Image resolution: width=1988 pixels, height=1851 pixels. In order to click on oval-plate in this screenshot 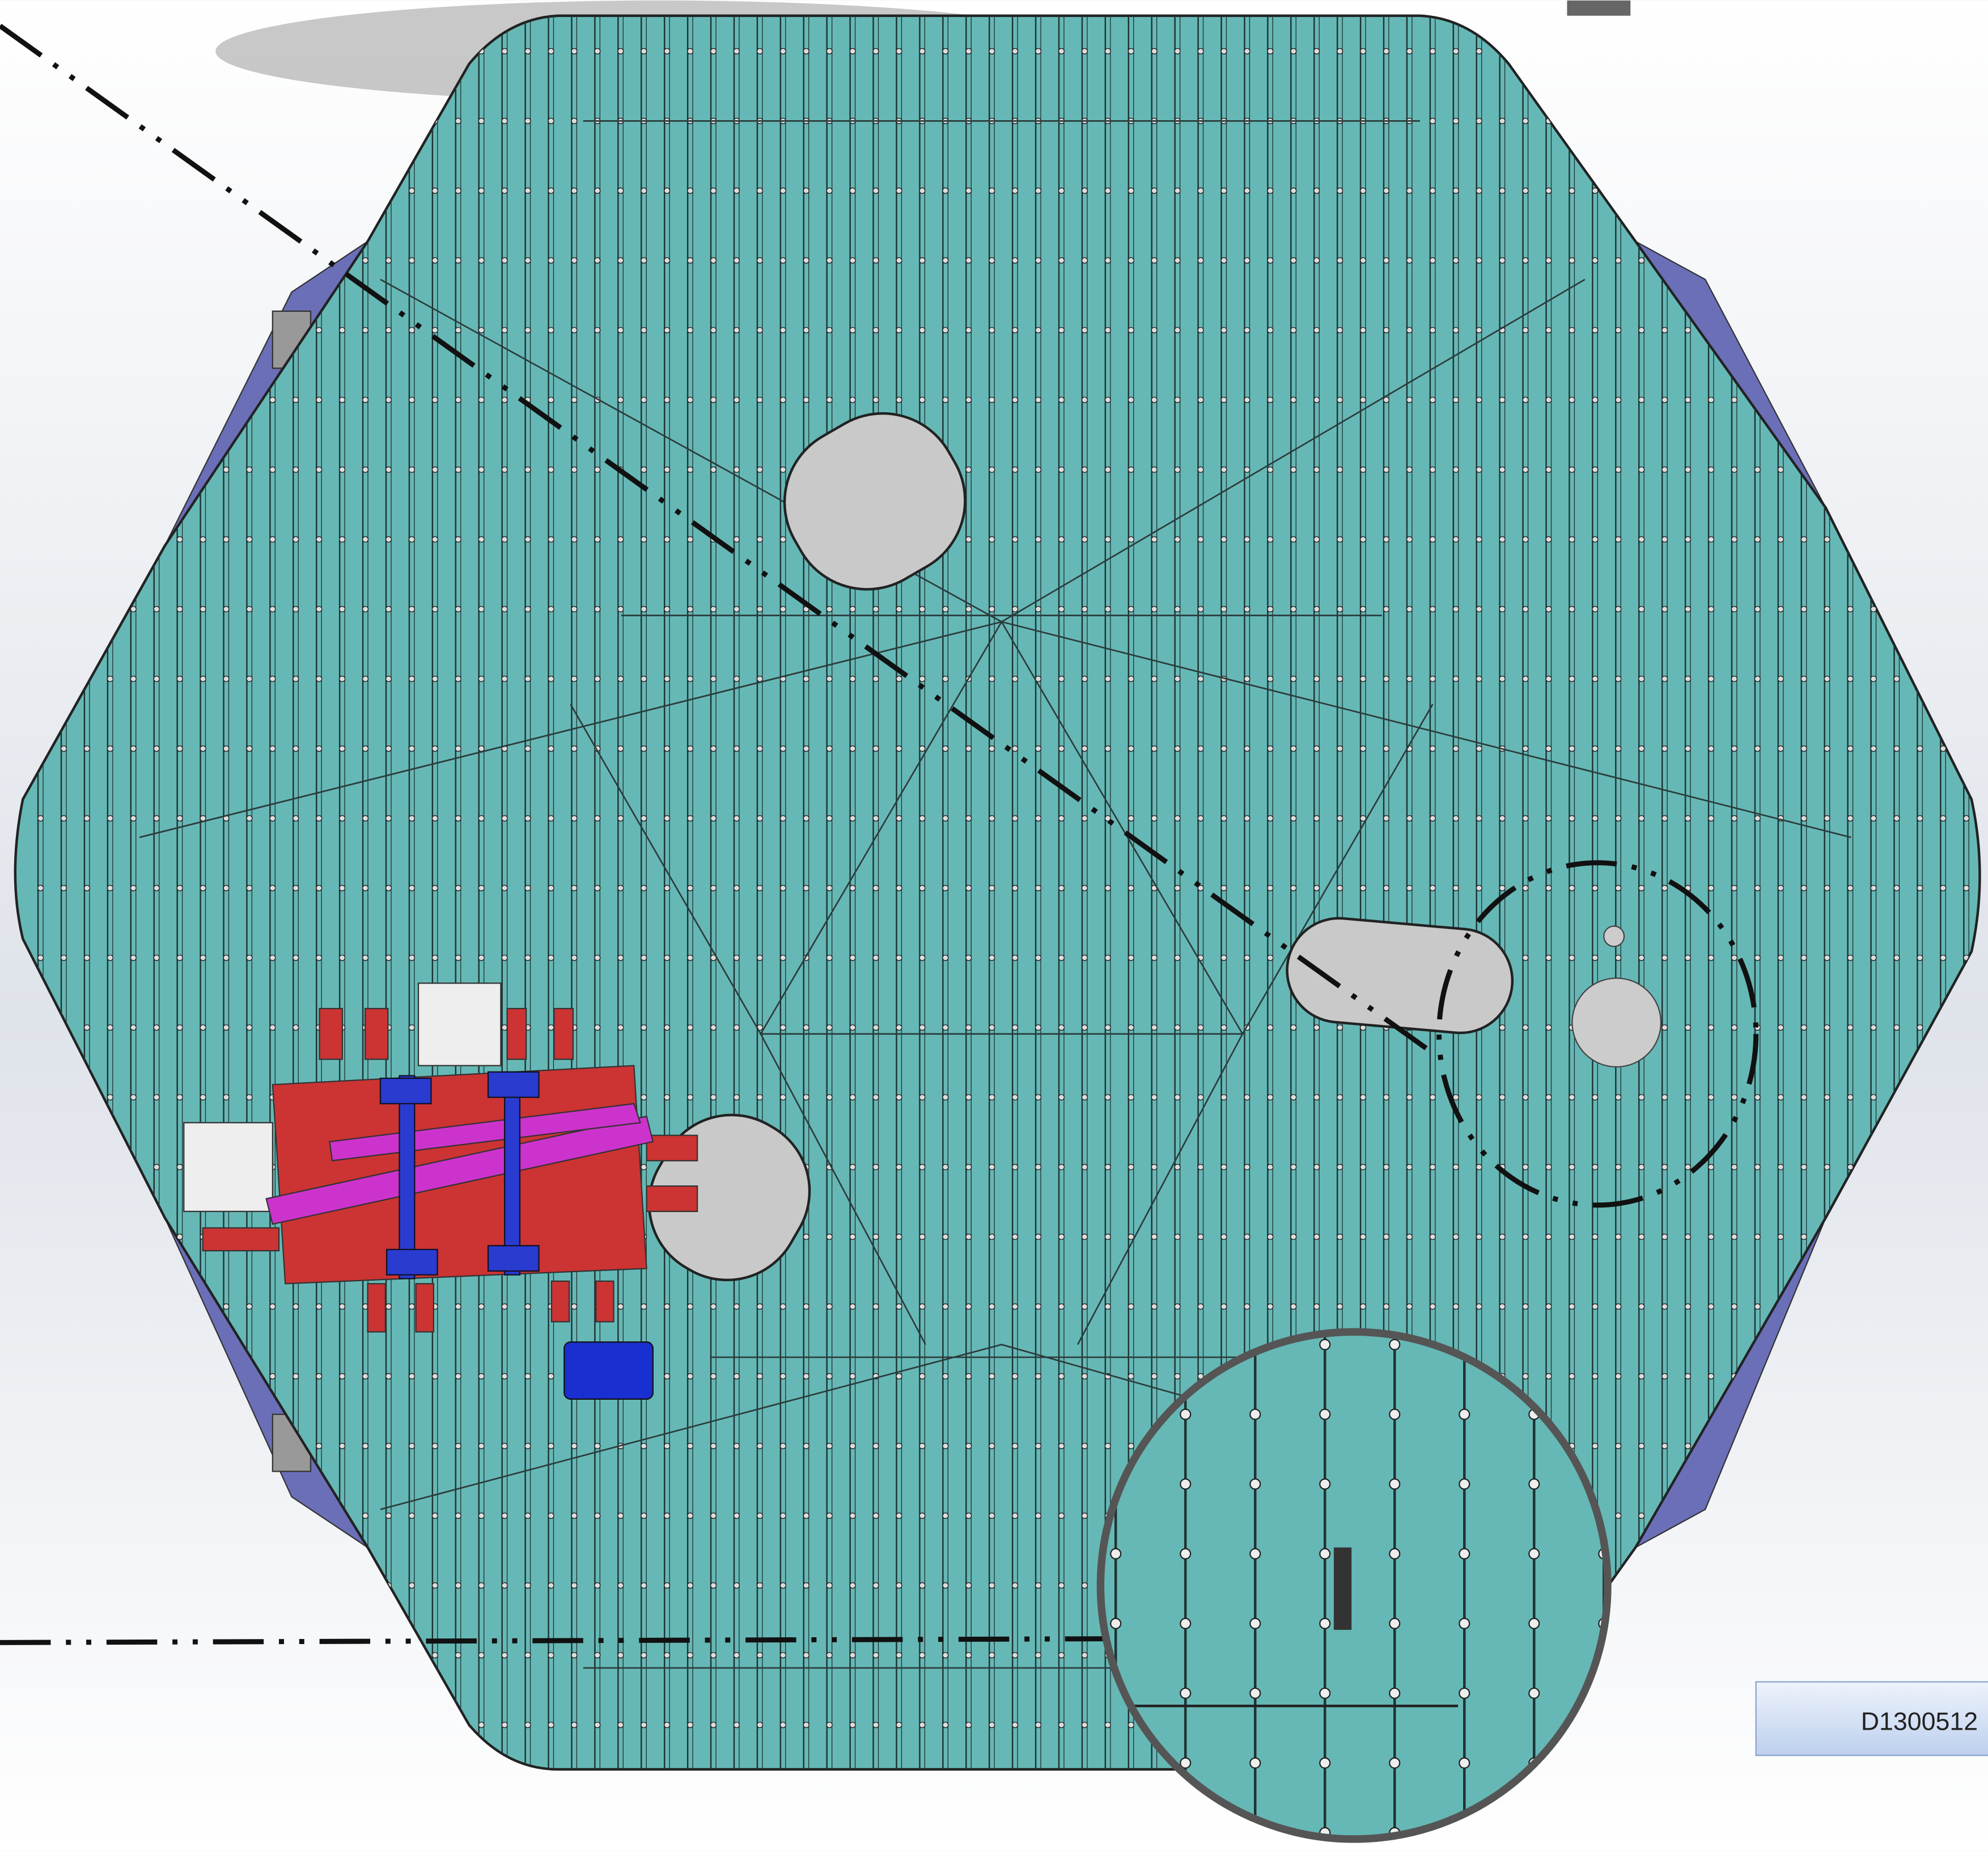, I will do `click(1400, 976)`.